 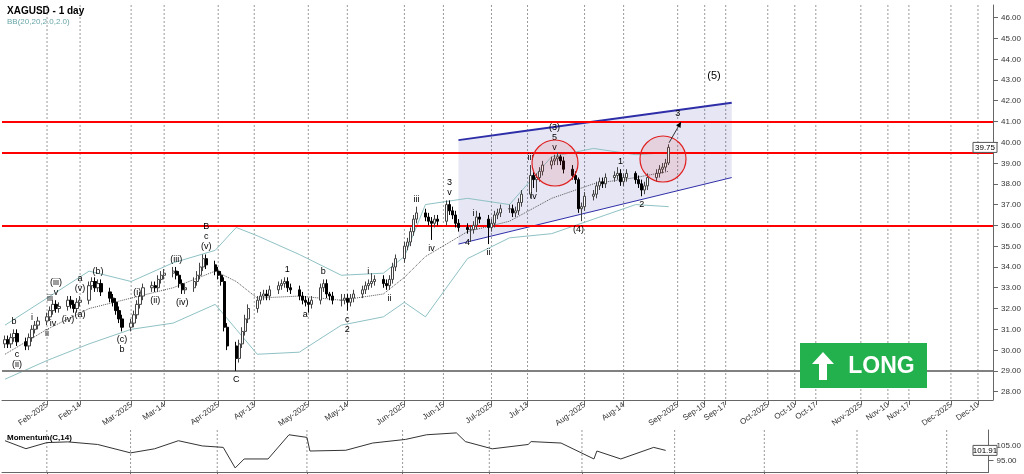 What do you see at coordinates (1011, 101) in the screenshot?
I see `y-tick-label: 42.00` at bounding box center [1011, 101].